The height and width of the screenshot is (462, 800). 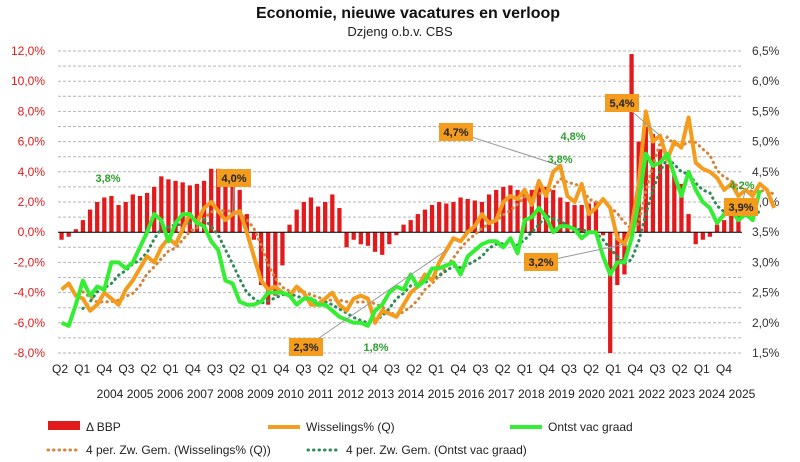 I want to click on right-tick-label: 1,5%, so click(x=766, y=353).